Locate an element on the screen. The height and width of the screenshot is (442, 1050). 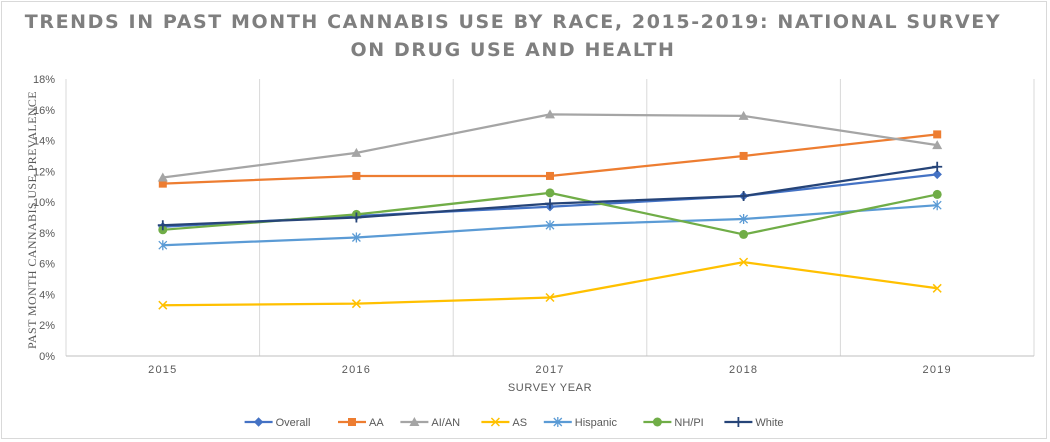
chart-title-line-2: ON DRUG USE AND HEALTH is located at coordinates (512, 50).